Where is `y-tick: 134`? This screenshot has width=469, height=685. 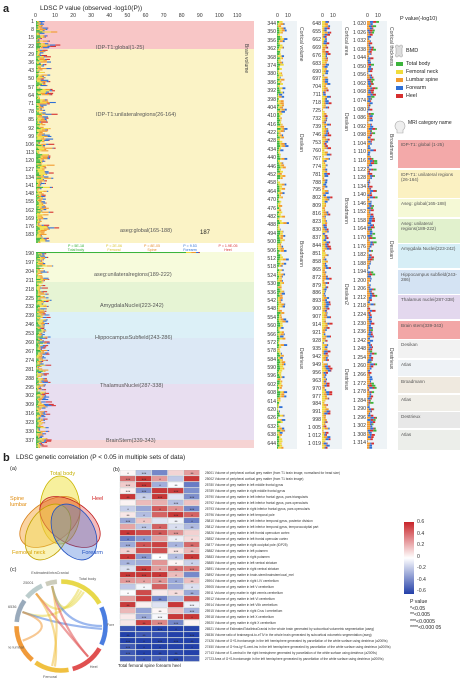 y-tick: 134 is located at coordinates (29, 177).